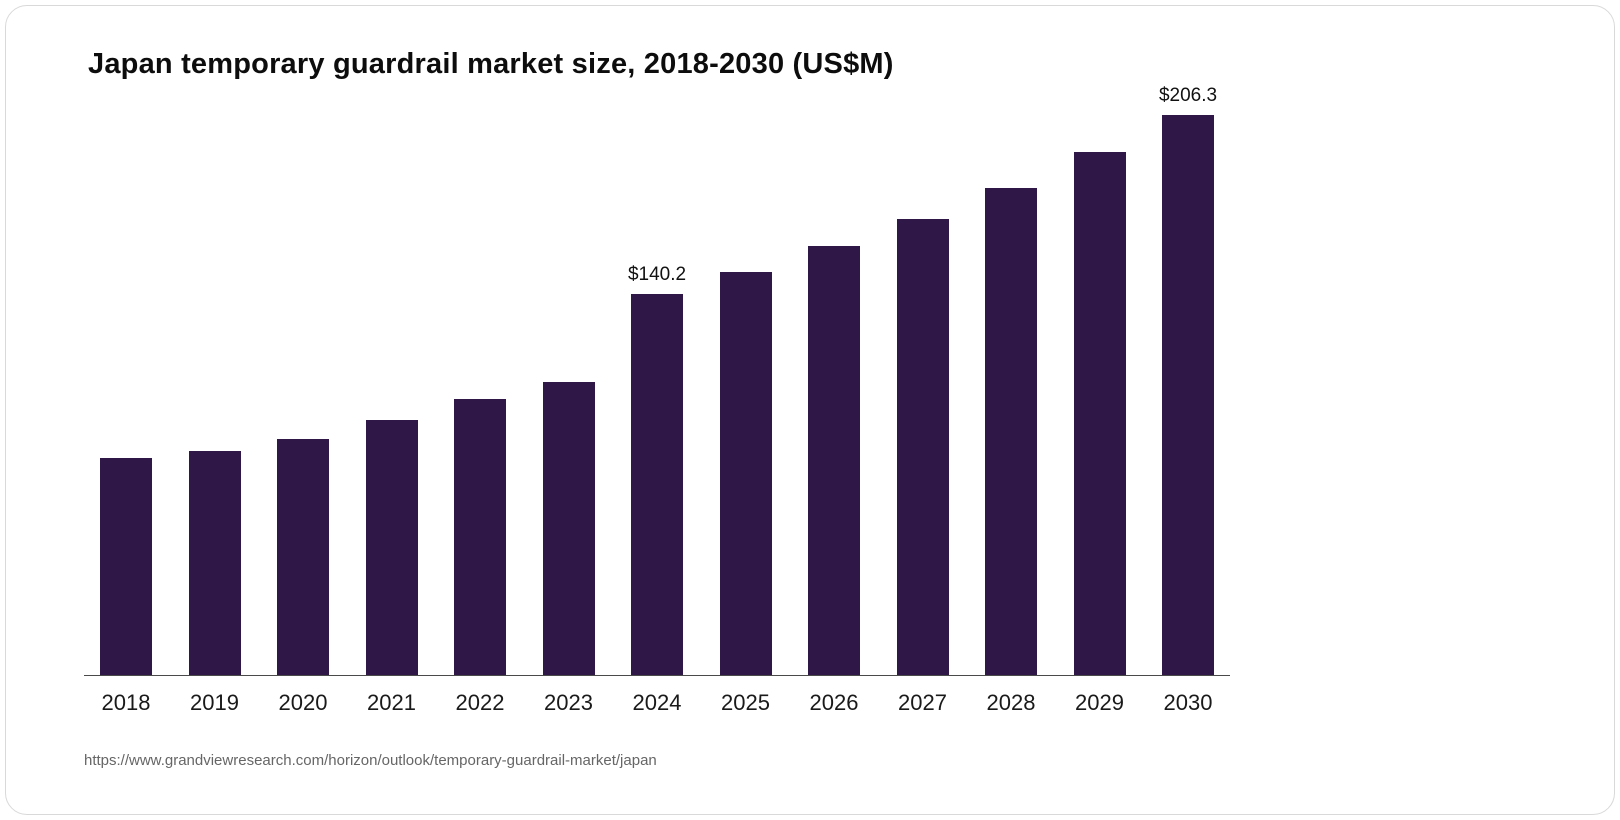 Image resolution: width=1620 pixels, height=820 pixels. Describe the element at coordinates (1188, 702) in the screenshot. I see `x-tick-label: 2030` at that location.